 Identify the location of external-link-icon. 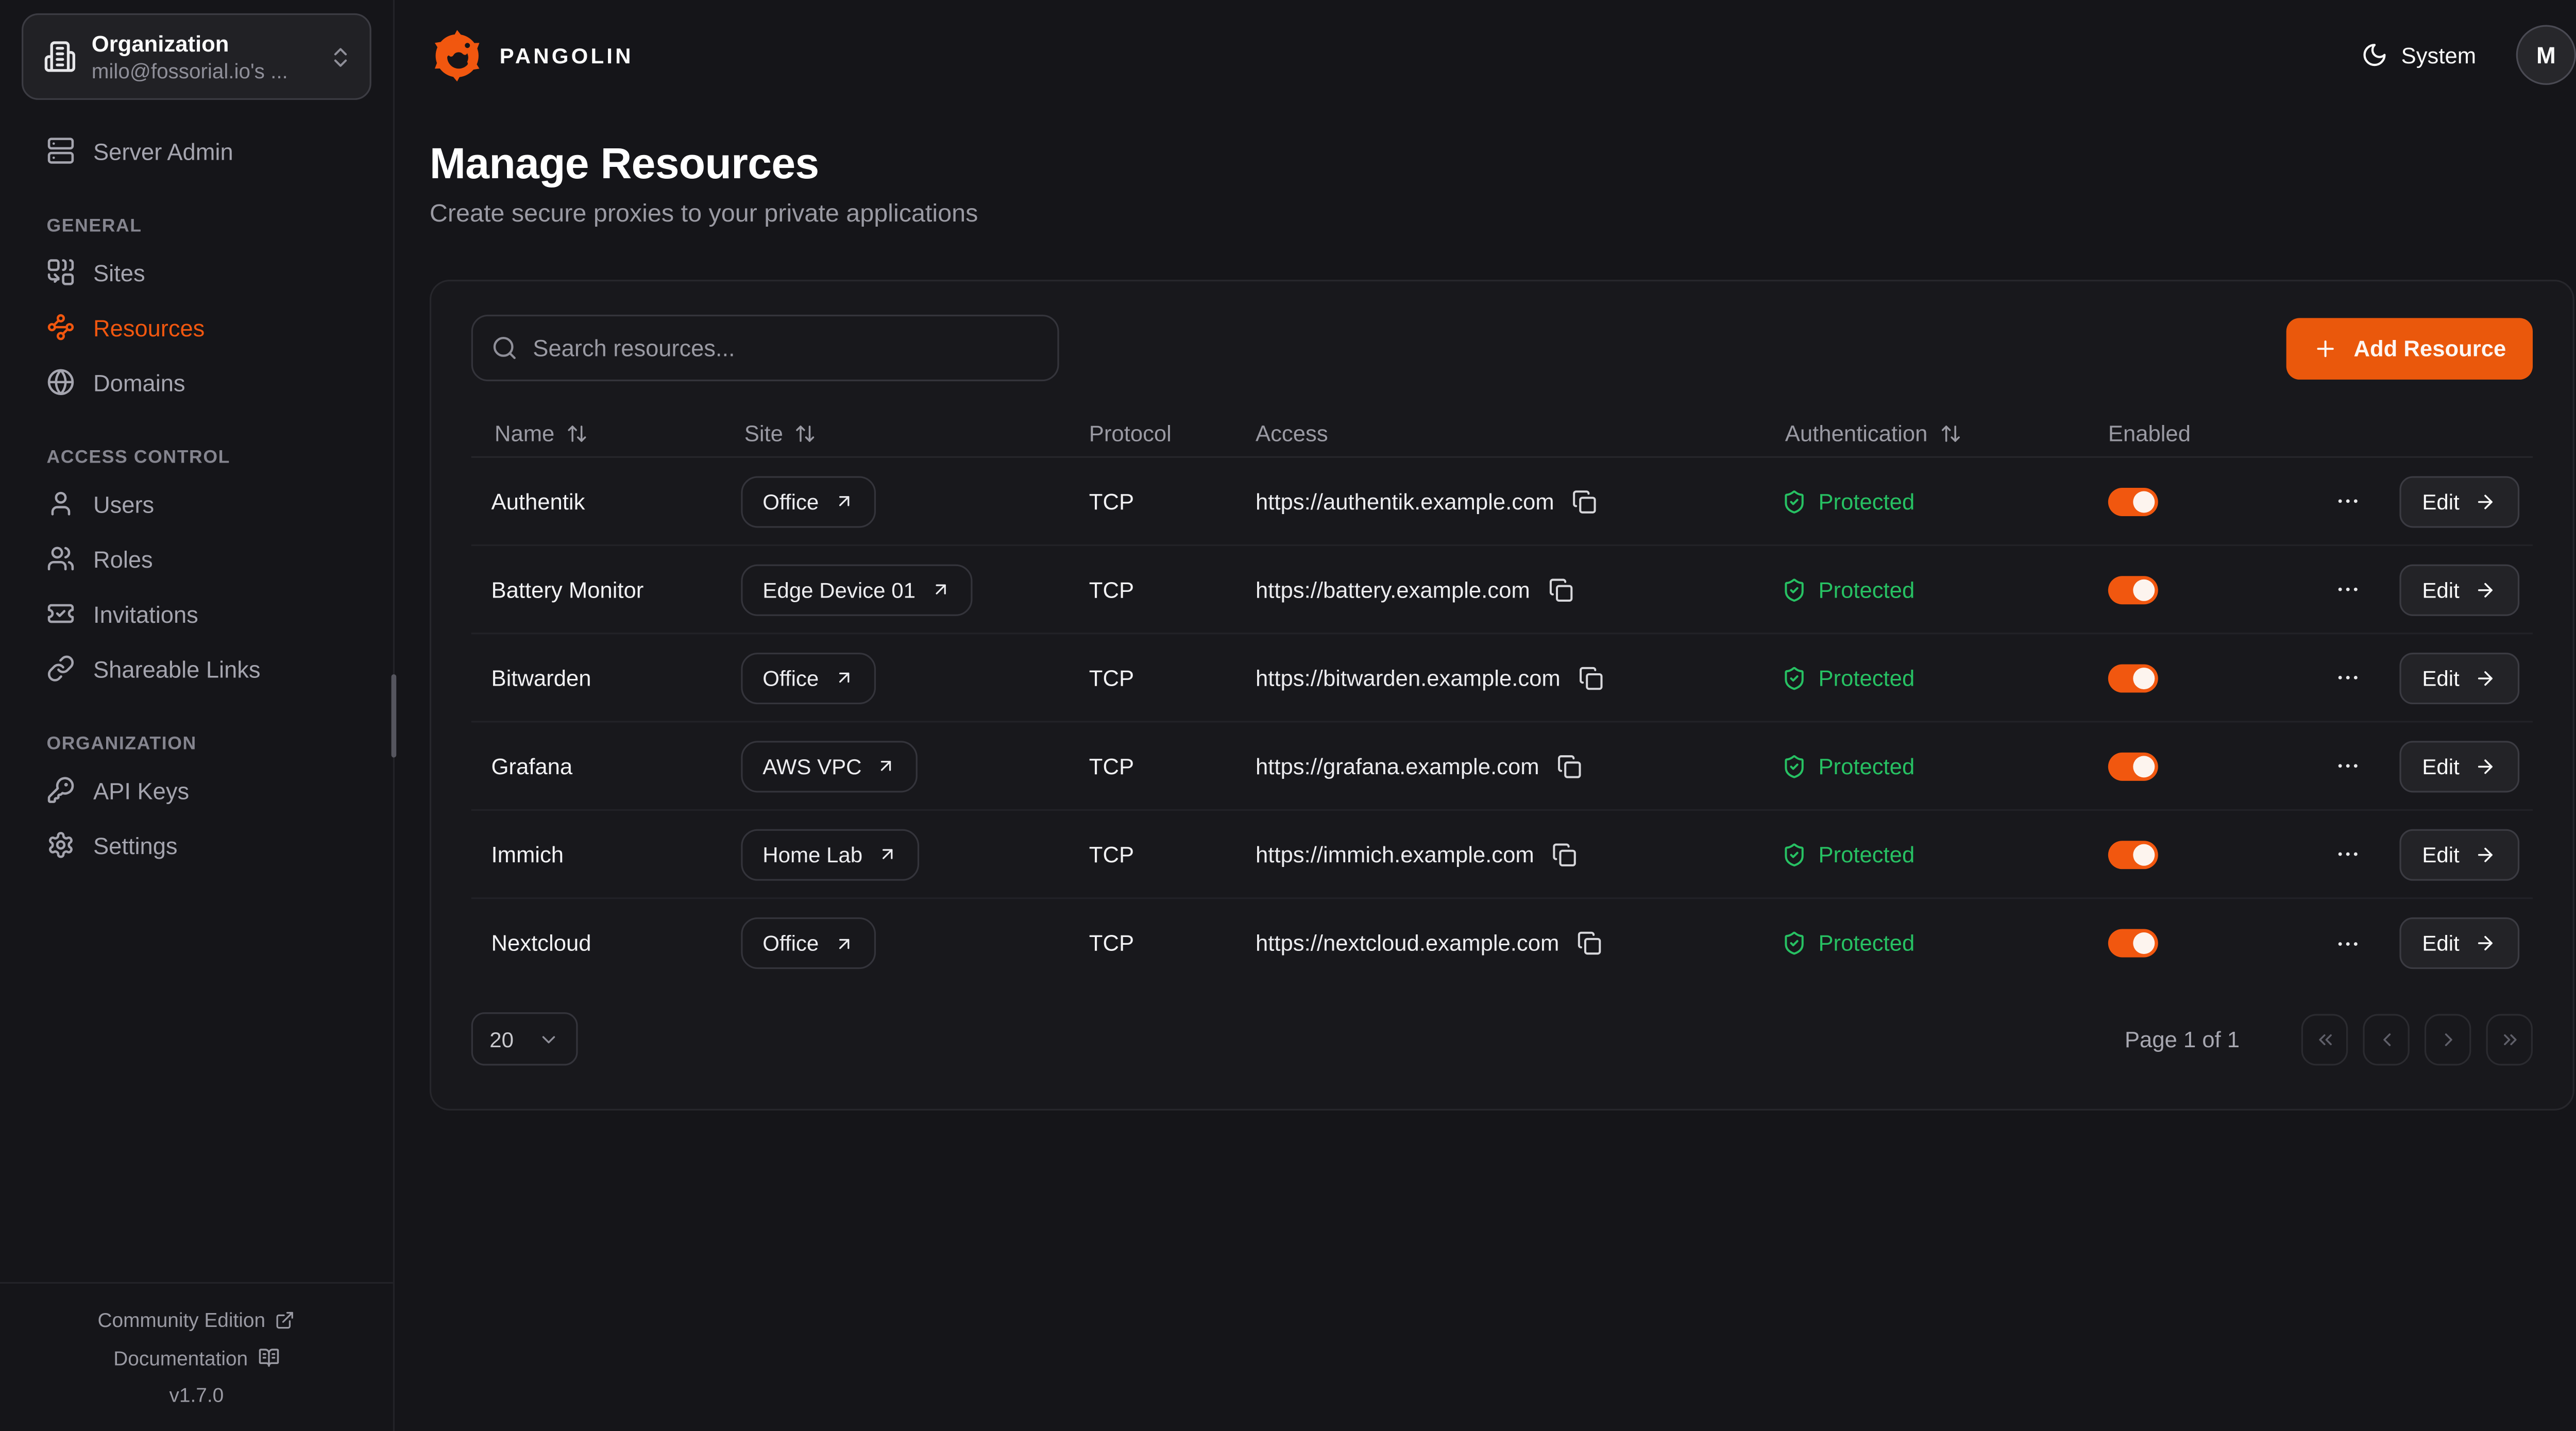
(285, 1321).